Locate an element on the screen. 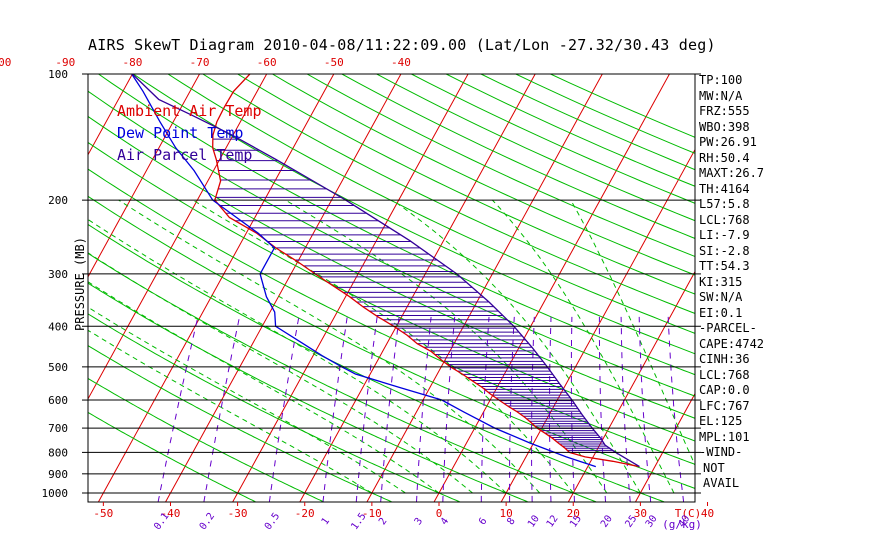 The width and height of the screenshot is (870, 560). stat-li: LI:-7.9 is located at coordinates (724, 235).